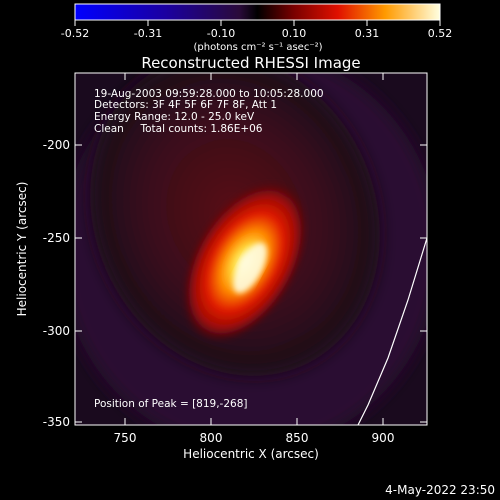  What do you see at coordinates (297, 438) in the screenshot?
I see `x-tick-label: 850` at bounding box center [297, 438].